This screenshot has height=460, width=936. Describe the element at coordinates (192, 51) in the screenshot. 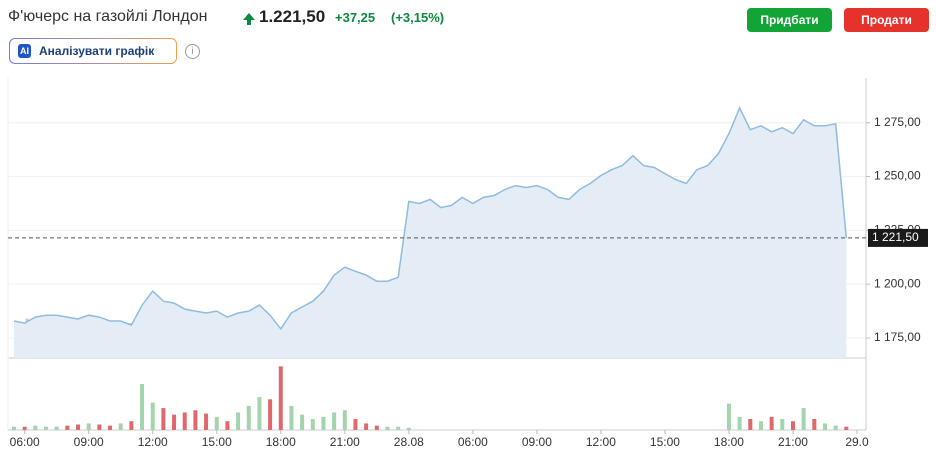

I see `info-icon: i` at that location.